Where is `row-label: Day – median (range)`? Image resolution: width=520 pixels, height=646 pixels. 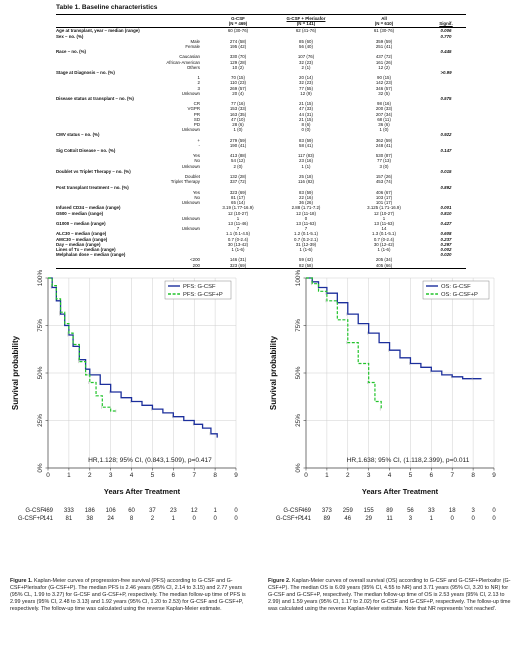
row-label: Day – median (range) is located at coordinates (78, 244).